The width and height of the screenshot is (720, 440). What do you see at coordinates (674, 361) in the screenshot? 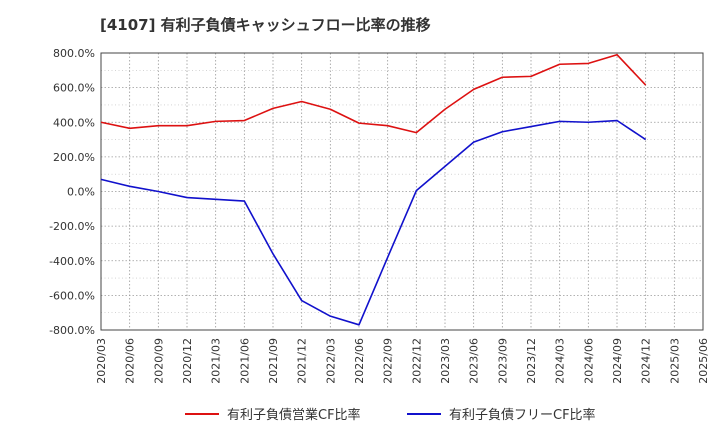
I see `x-tick-label: 2025/03` at bounding box center [674, 361].